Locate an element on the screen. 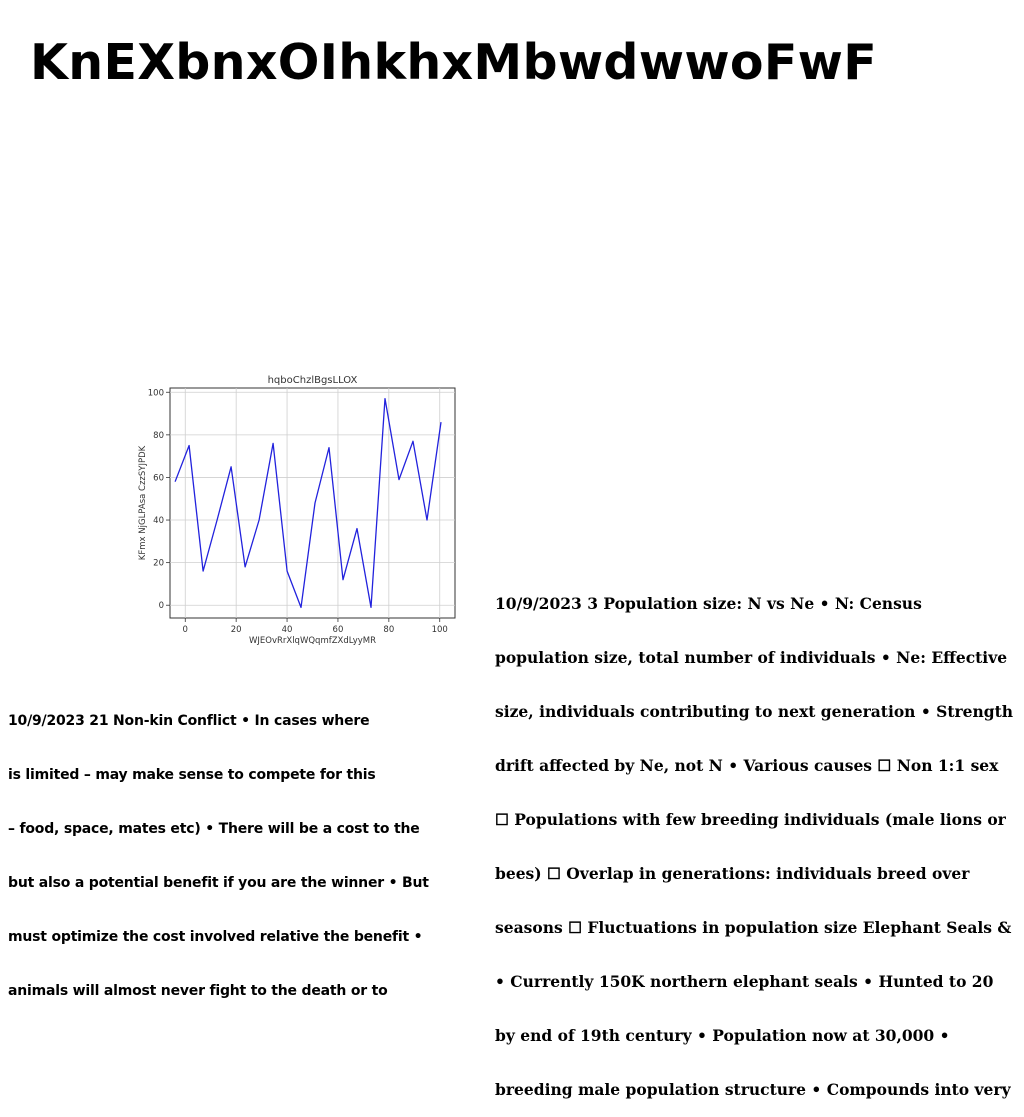 The height and width of the screenshot is (1117, 1024). x-tick-label: 20 is located at coordinates (236, 630).